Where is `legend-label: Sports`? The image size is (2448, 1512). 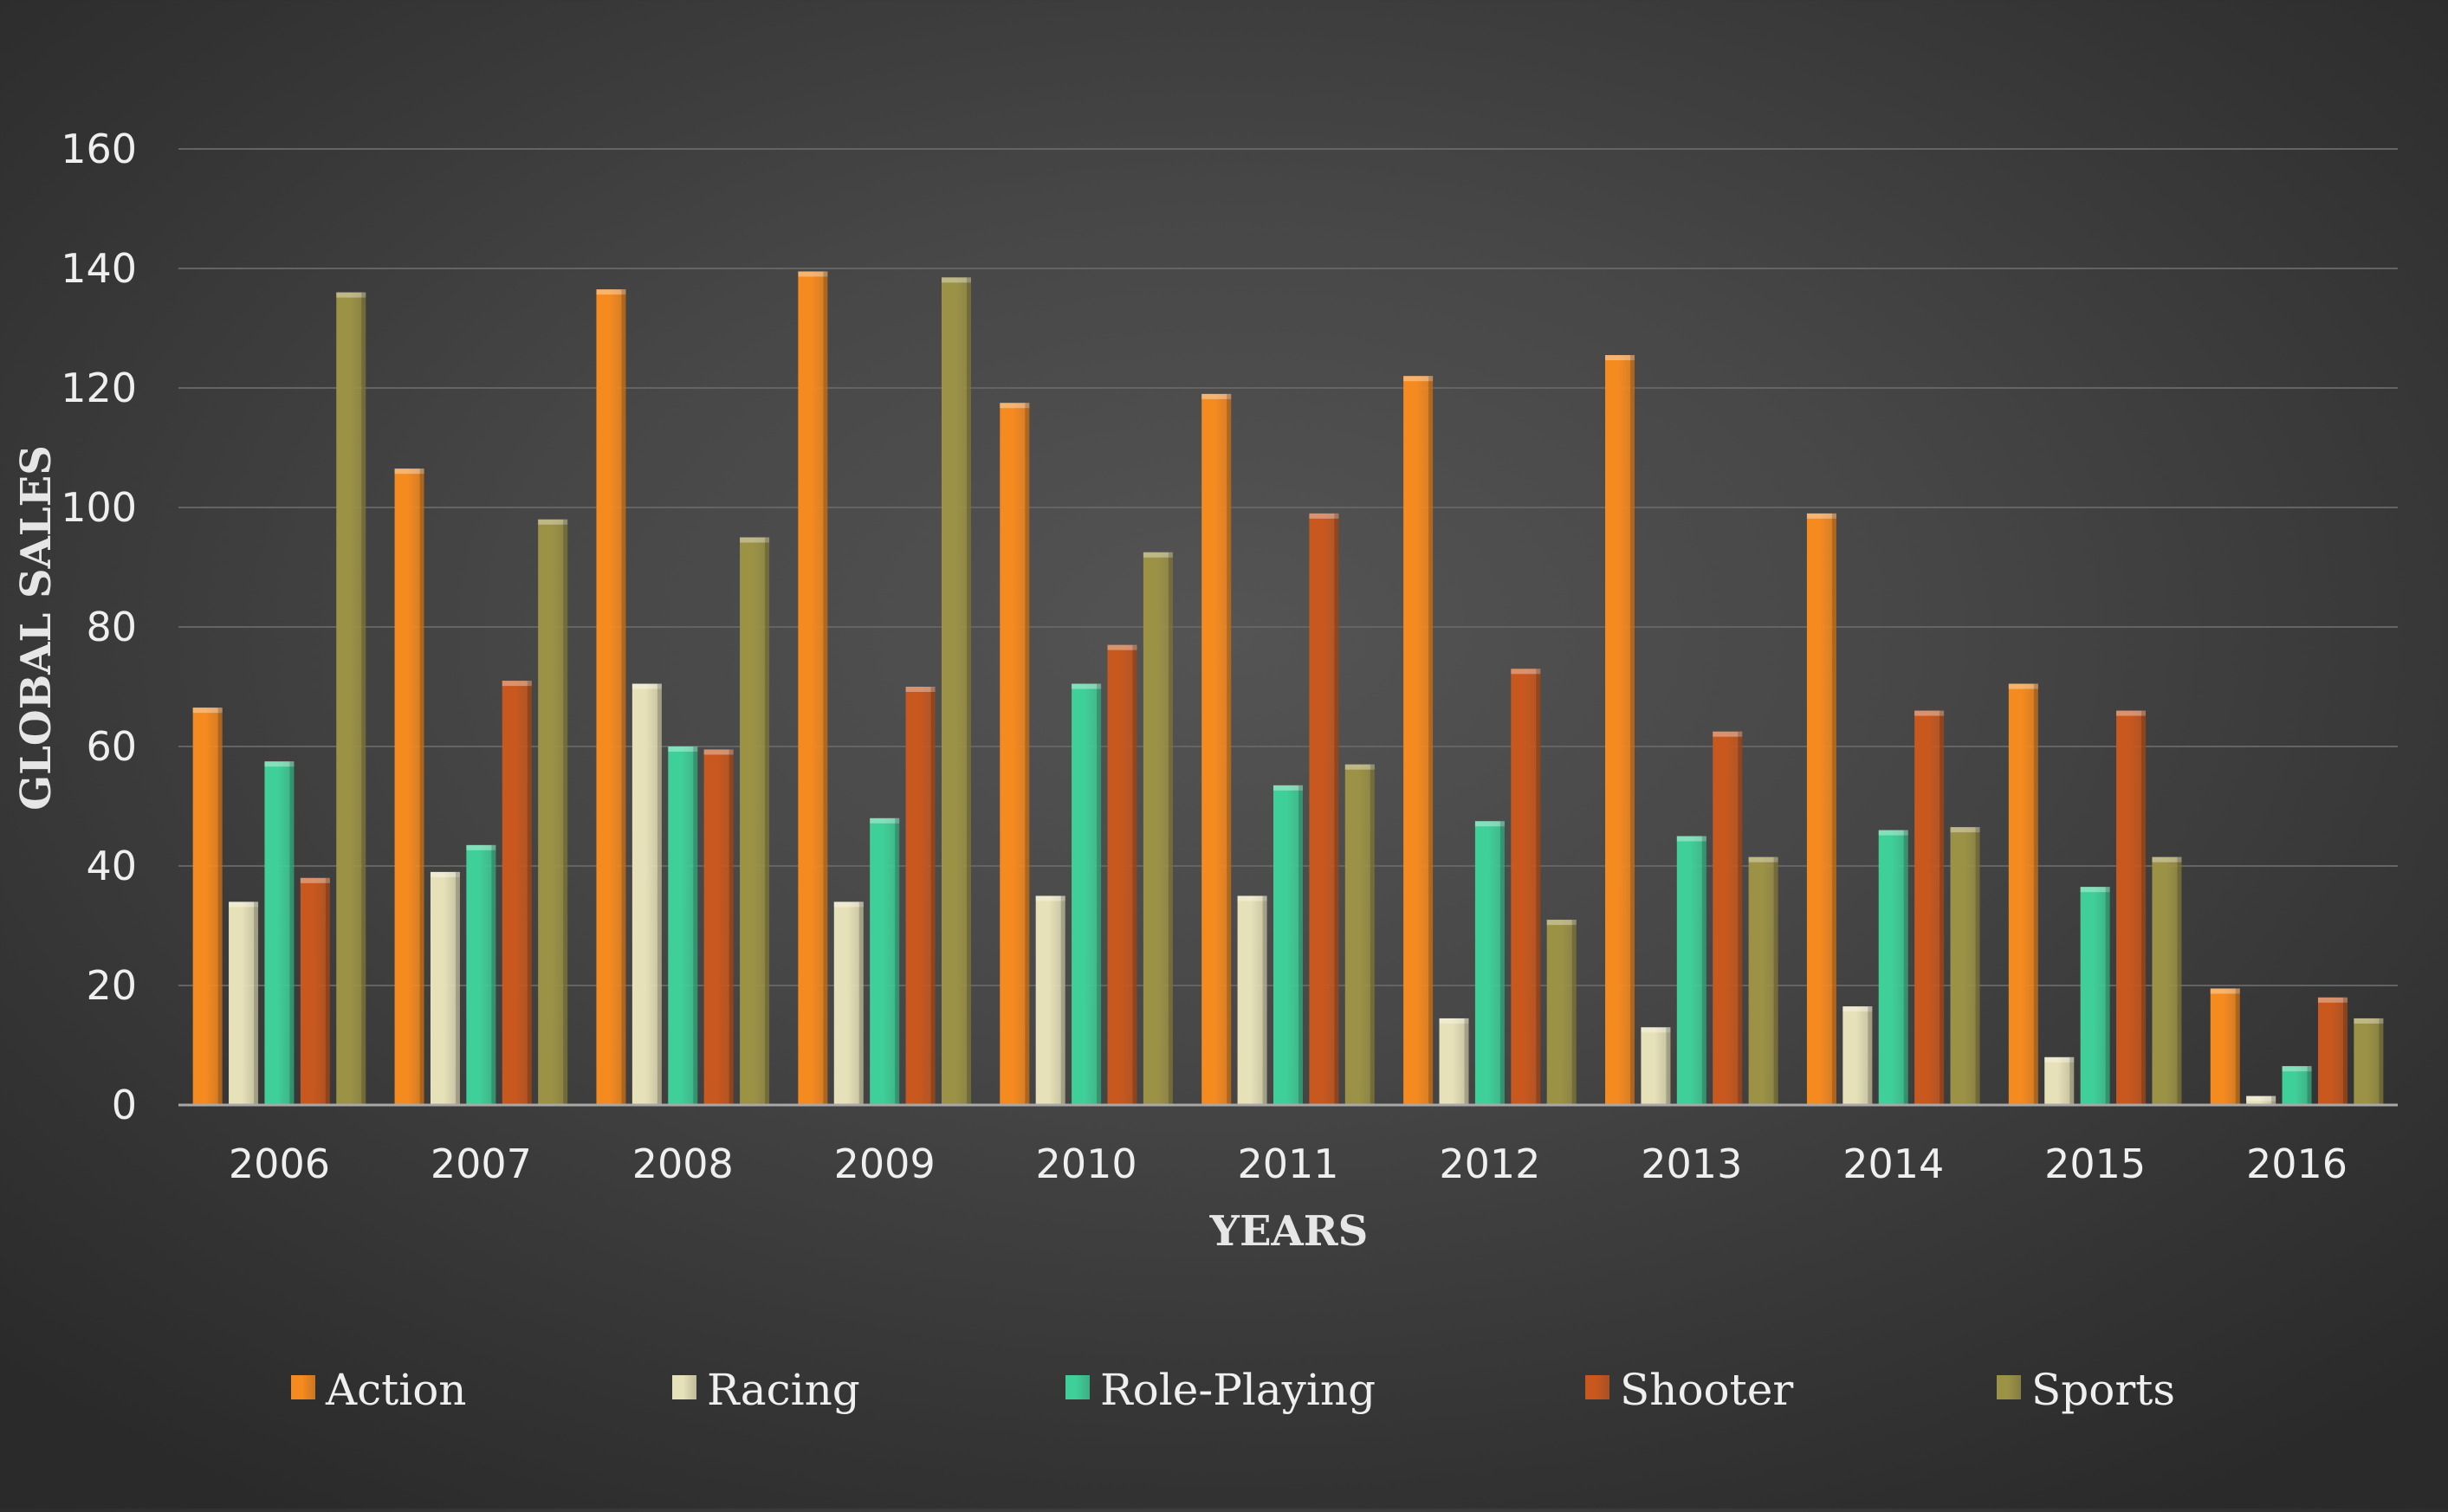 legend-label: Sports is located at coordinates (2103, 1390).